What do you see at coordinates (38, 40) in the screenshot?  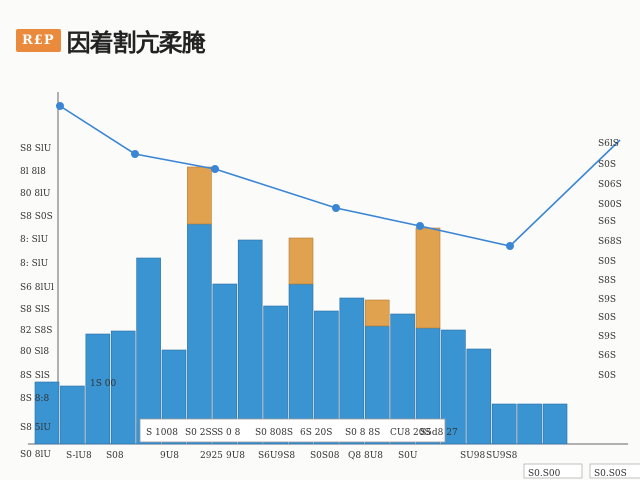 I see `brand-badge: R£P` at bounding box center [38, 40].